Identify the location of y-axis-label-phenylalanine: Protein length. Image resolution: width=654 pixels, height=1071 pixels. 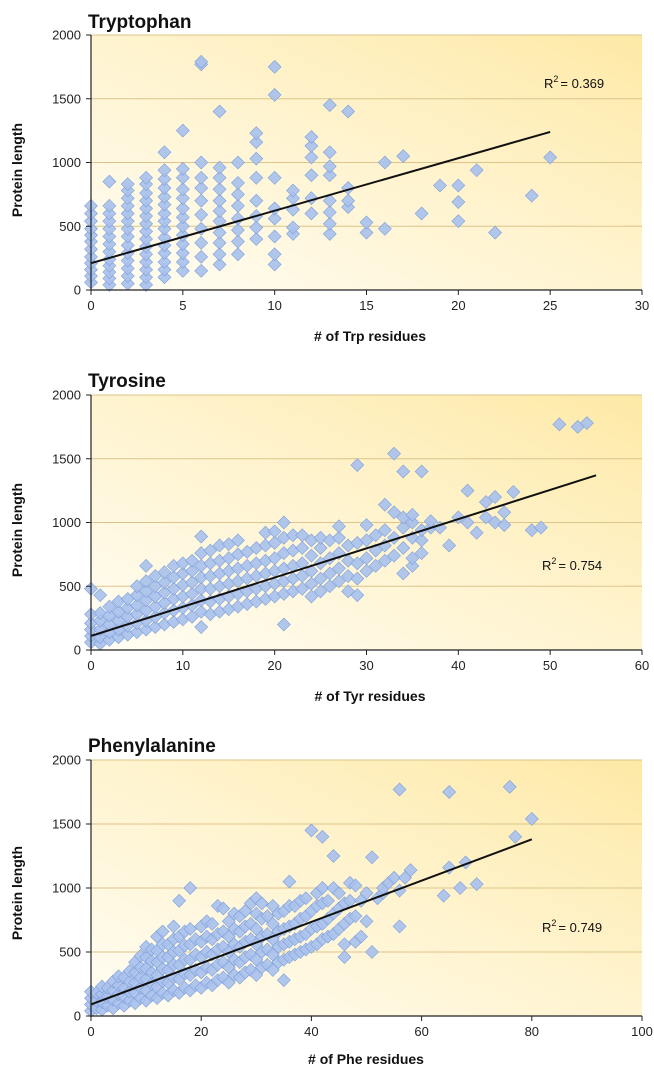
(17, 893).